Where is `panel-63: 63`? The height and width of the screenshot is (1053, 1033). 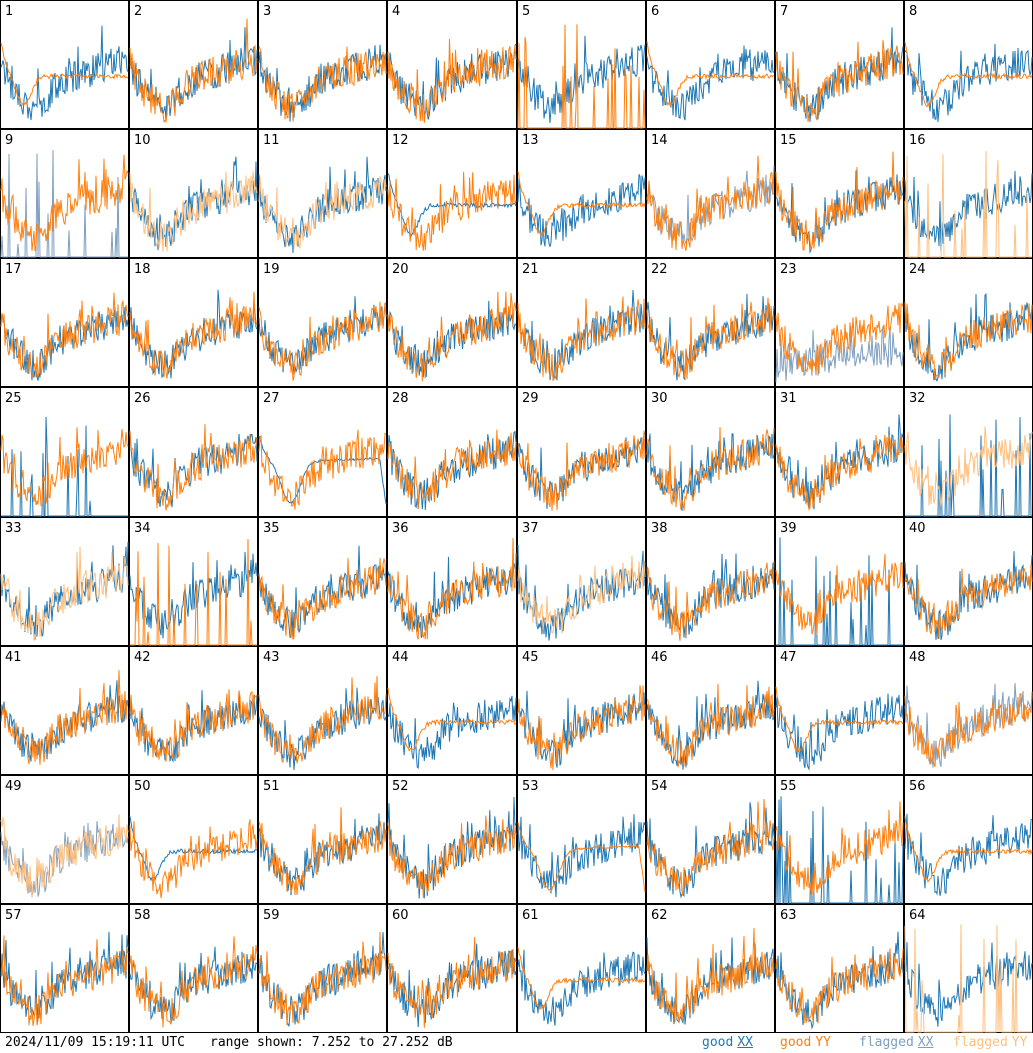 panel-63: 63 is located at coordinates (839, 968).